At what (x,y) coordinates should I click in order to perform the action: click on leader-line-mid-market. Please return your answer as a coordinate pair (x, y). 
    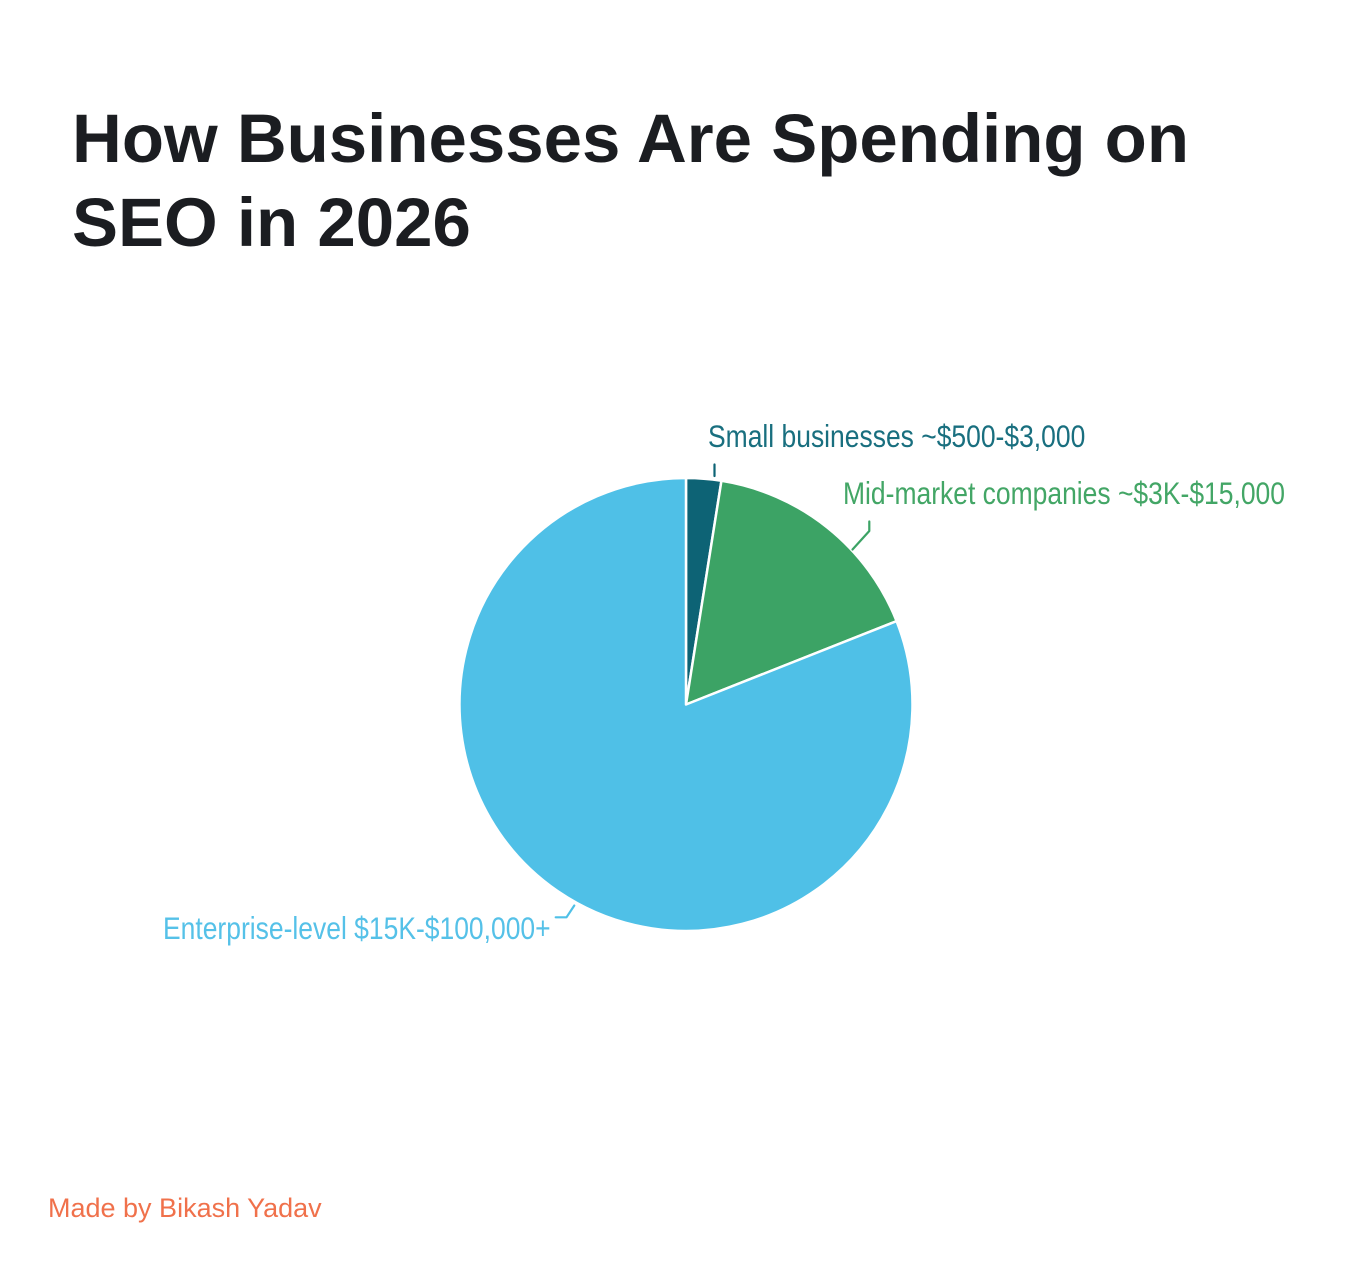
    Looking at the image, I should click on (861, 535).